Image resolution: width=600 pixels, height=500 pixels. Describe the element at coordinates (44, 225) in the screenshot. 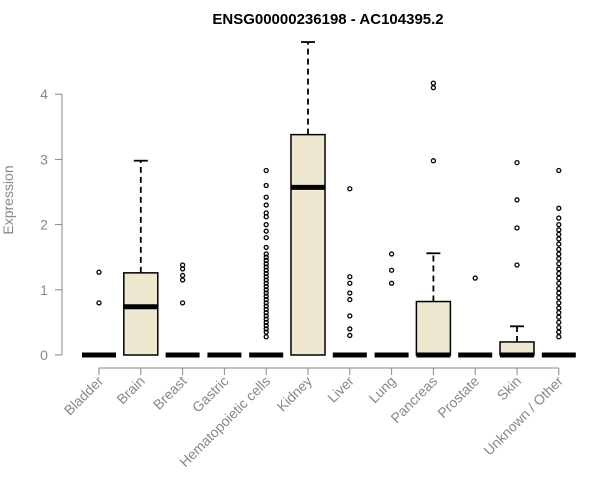

I see `y-tick-label: 2` at that location.